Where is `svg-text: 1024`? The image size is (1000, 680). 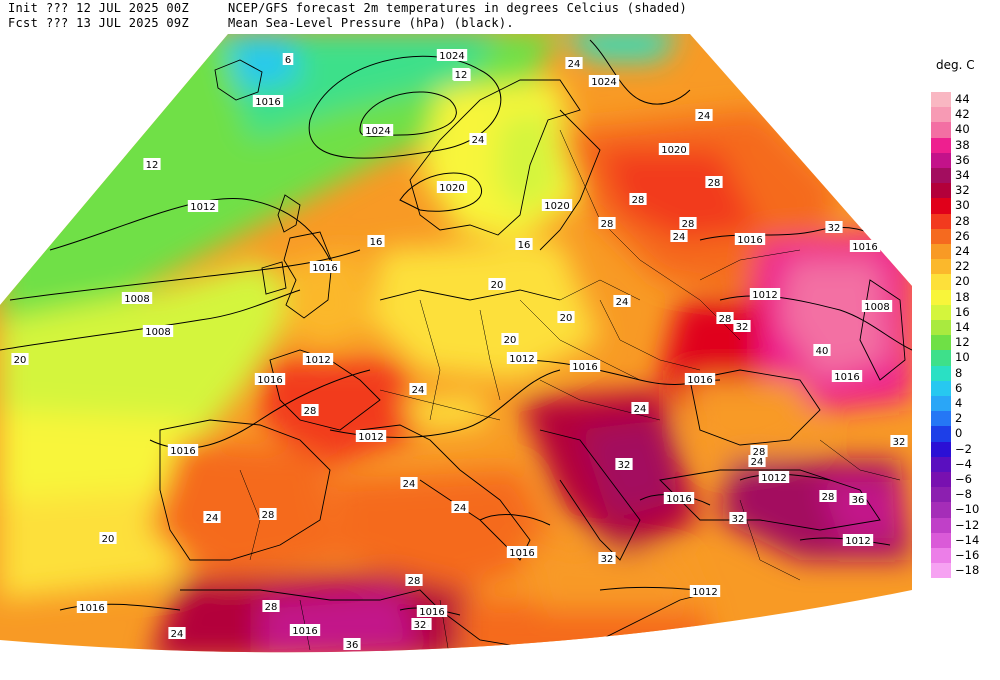 svg-text: 1024 is located at coordinates (603, 82).